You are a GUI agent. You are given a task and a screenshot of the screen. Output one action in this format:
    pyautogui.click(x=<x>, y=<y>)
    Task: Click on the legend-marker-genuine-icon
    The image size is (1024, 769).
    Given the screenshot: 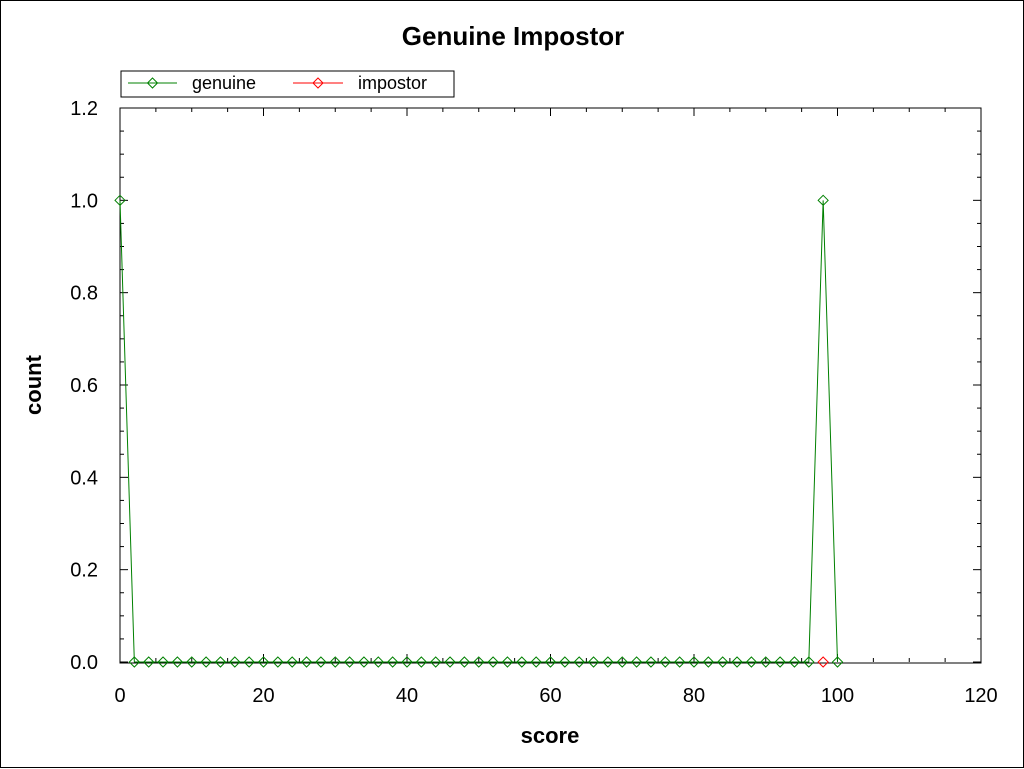 What is the action you would take?
    pyautogui.click(x=152, y=83)
    